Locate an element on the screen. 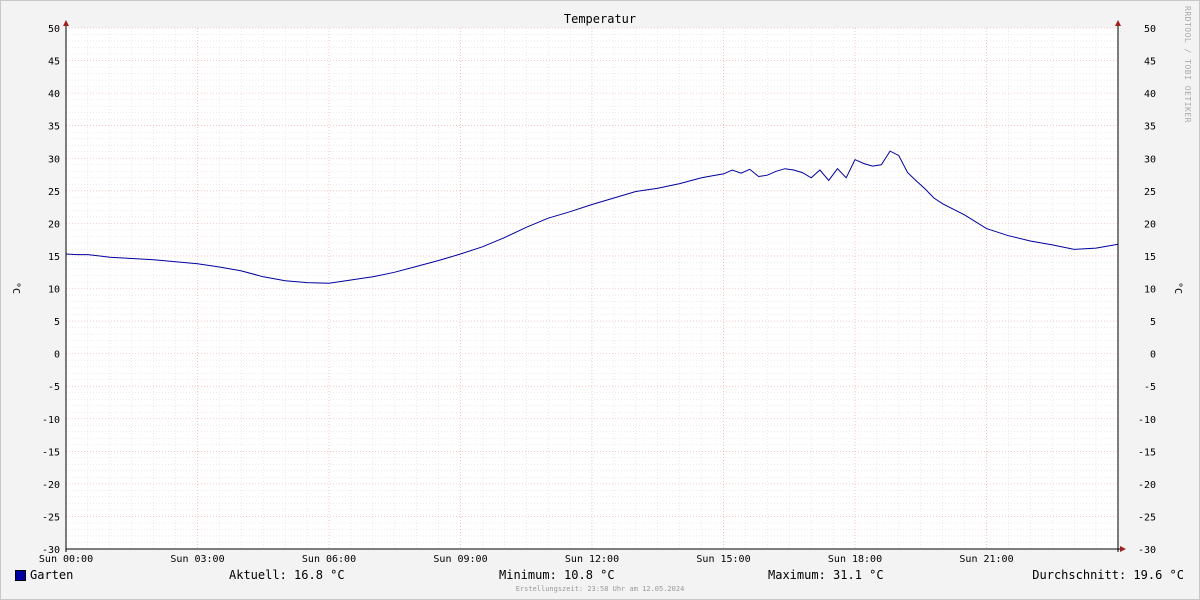  legend-swatch-garten is located at coordinates (20, 575).